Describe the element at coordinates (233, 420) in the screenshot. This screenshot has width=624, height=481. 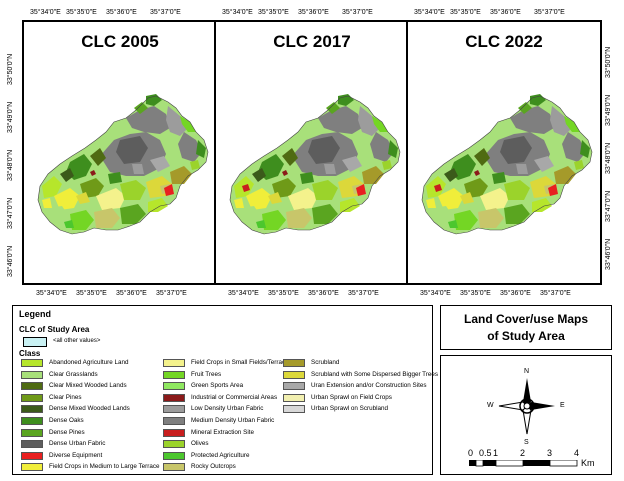
I see `legend-label: Medium Density Urban Fabric` at that location.